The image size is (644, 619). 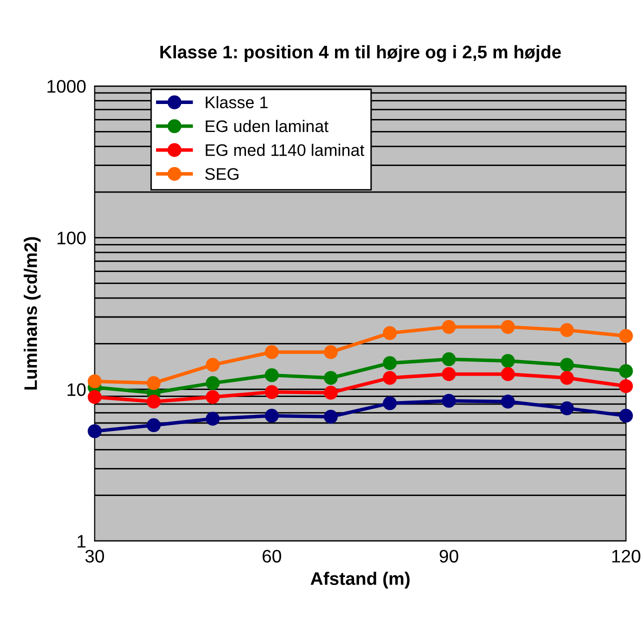 What do you see at coordinates (449, 556) in the screenshot?
I see `x-tick-label: 90` at bounding box center [449, 556].